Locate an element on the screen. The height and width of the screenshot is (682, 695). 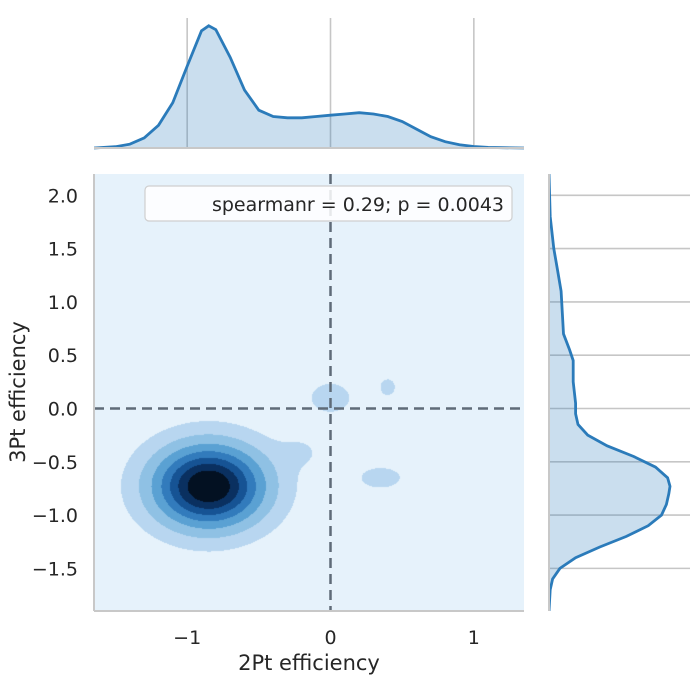
y-tick-label: 0.5 is located at coordinates (63, 356).